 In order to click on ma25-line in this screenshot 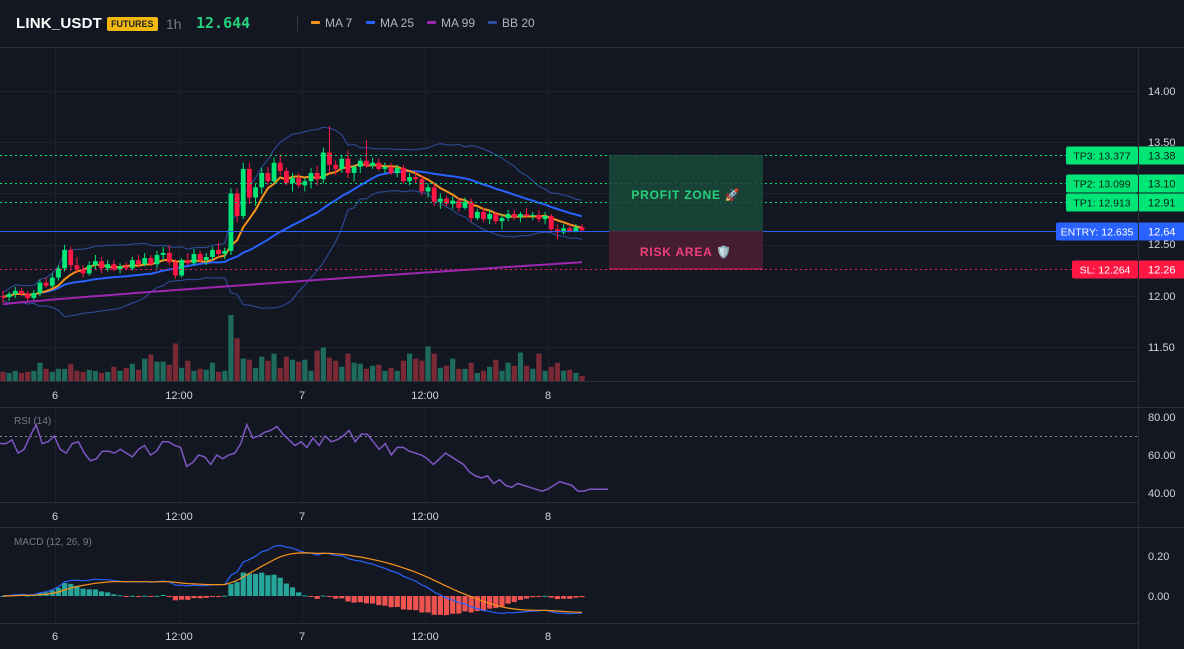, I will do `click(292, 234)`.